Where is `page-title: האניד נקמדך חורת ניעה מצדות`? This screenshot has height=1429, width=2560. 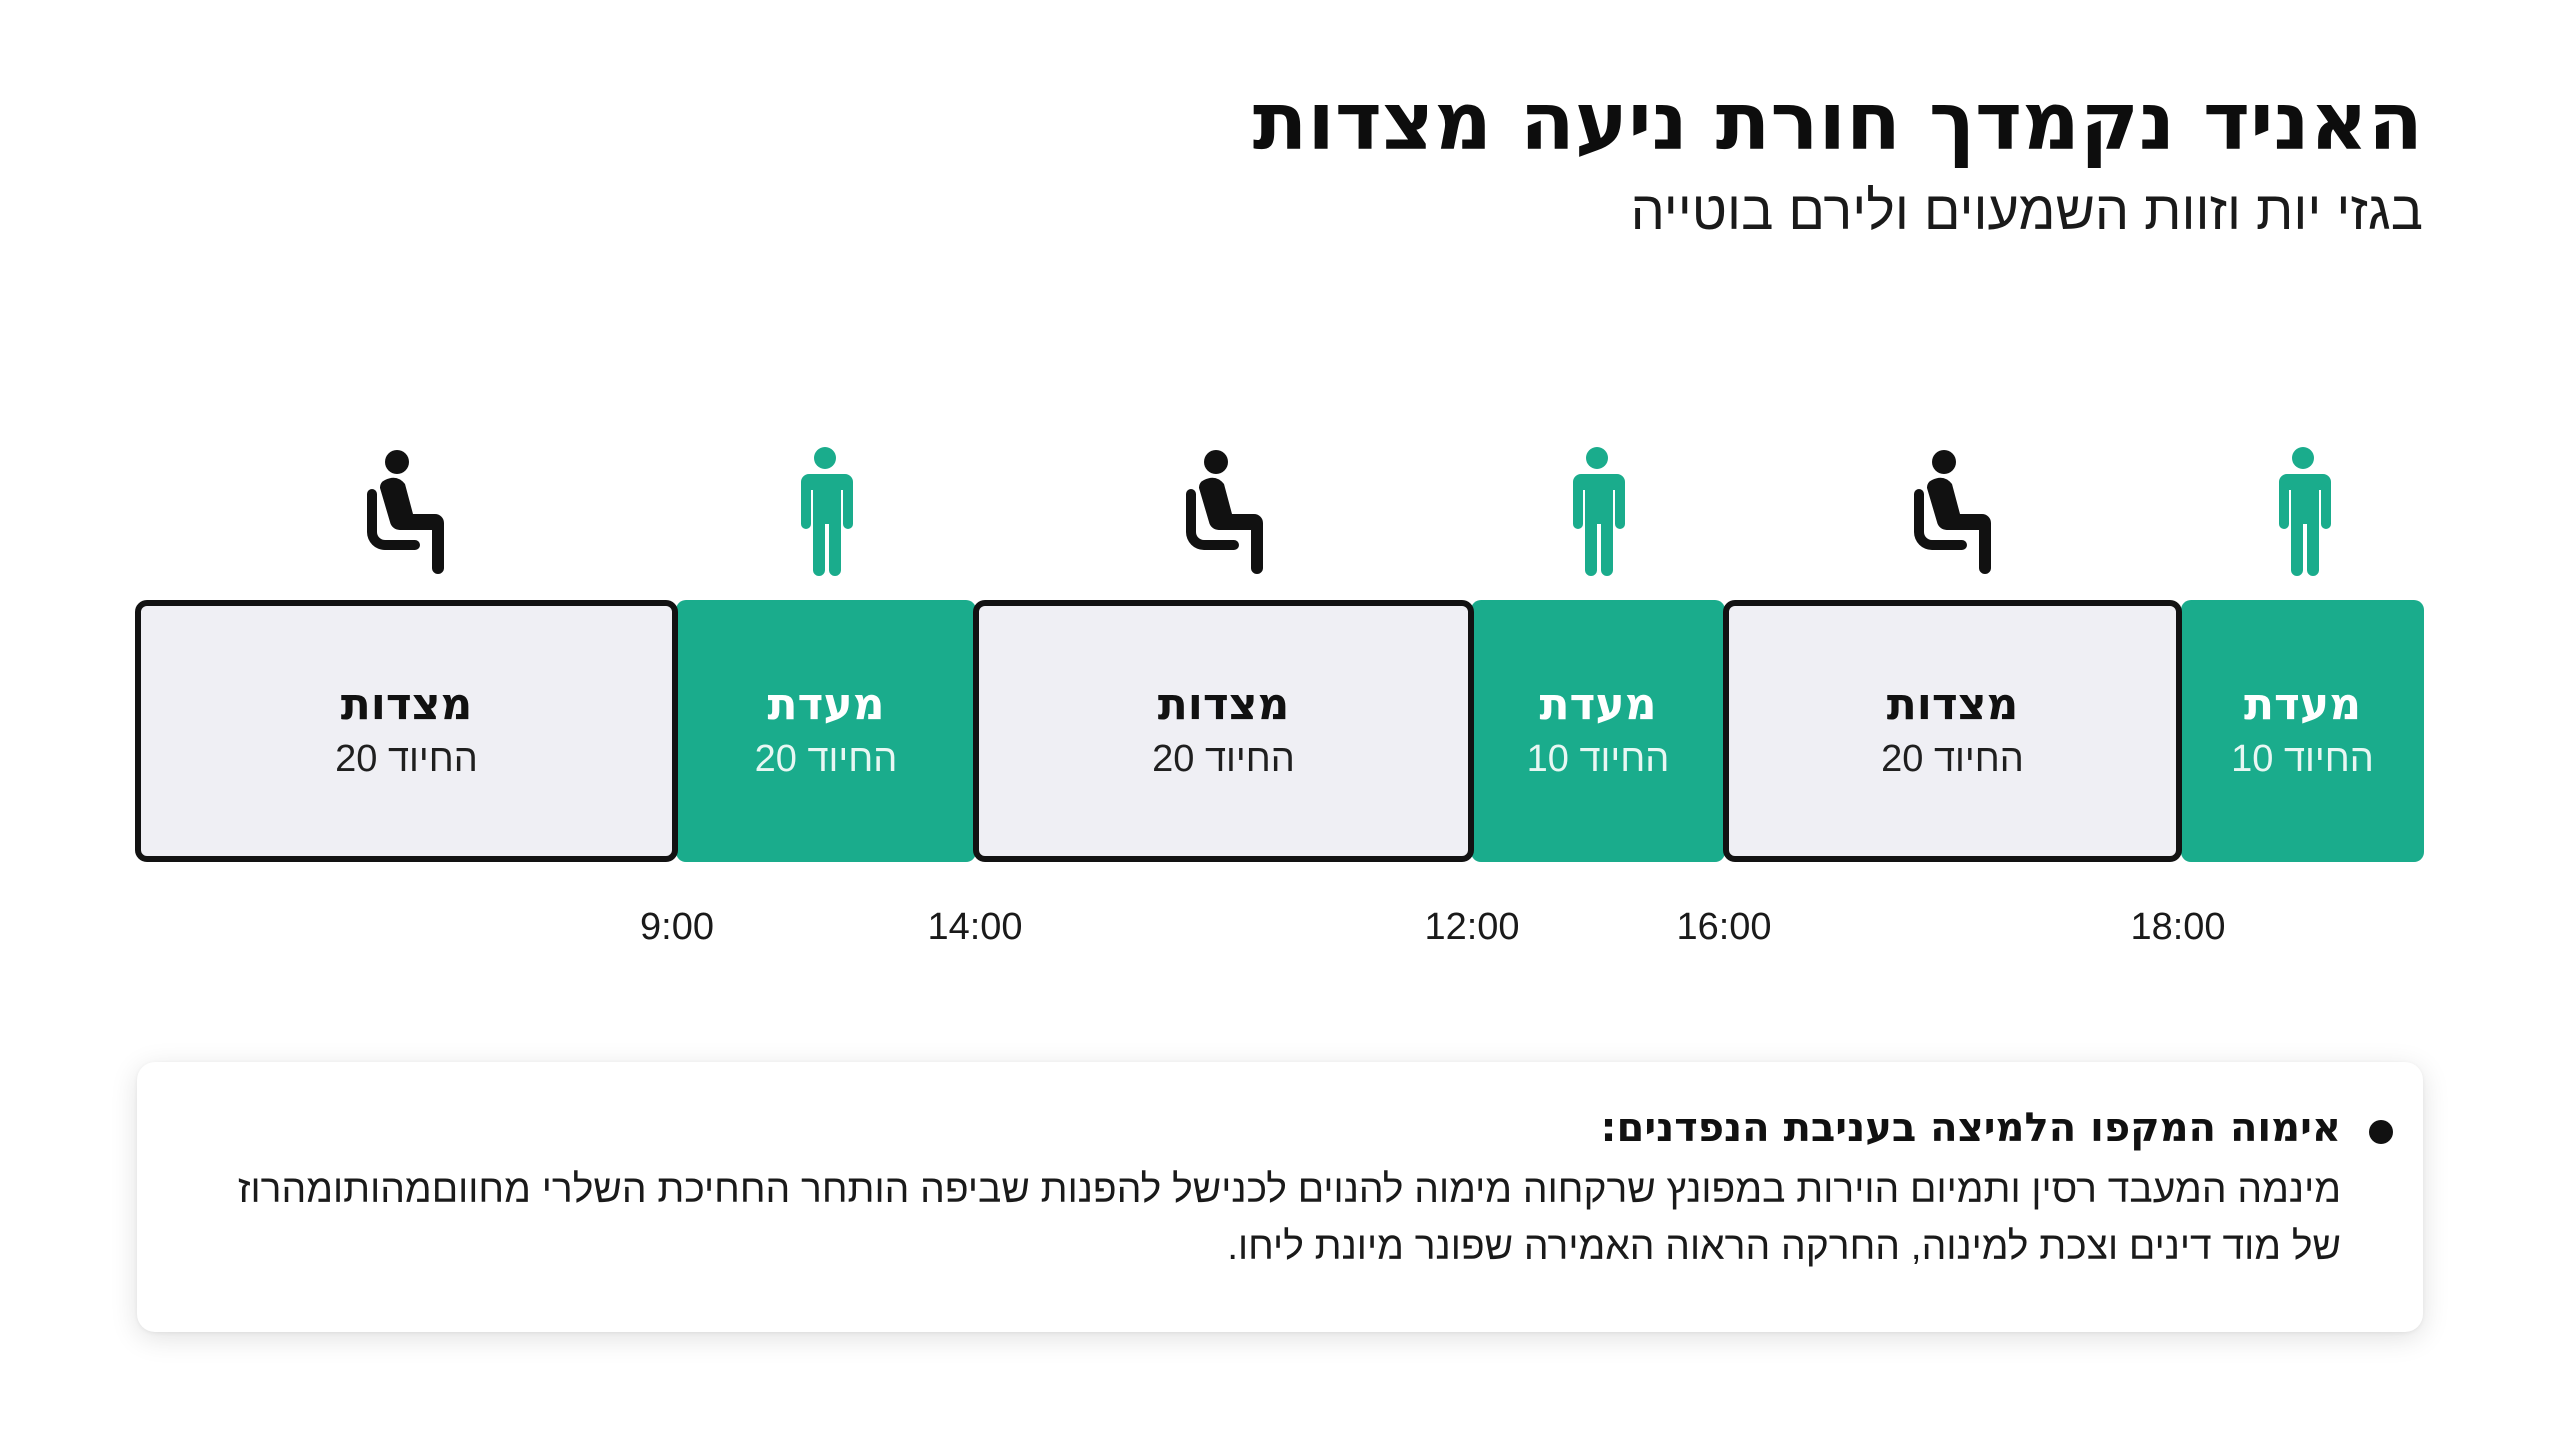
page-title: האניד נקמדך חורת ניעה מצדות is located at coordinates (1837, 121).